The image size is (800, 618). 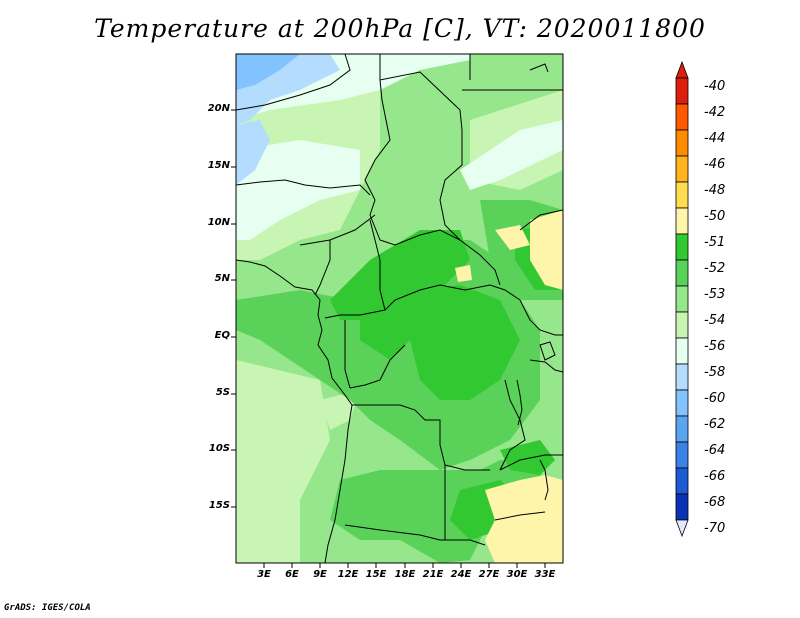 I want to click on colorbar-label: -50, so click(x=715, y=216).